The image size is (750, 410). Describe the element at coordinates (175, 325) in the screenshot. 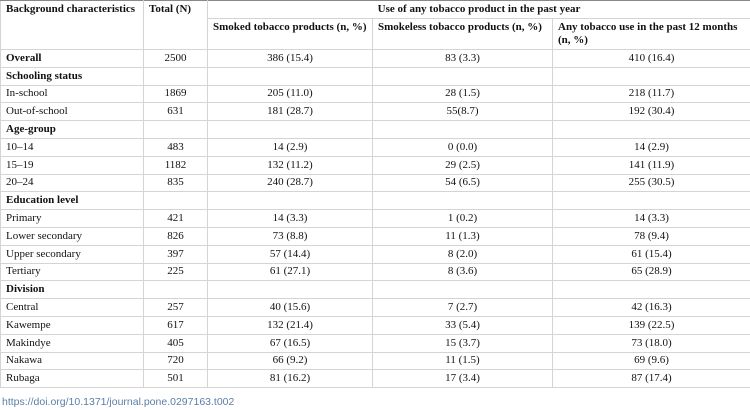

I see `cell: 617` at that location.